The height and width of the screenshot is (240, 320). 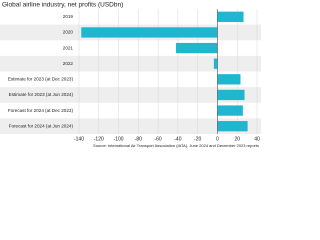 What do you see at coordinates (41, 125) in the screenshot?
I see `y-tick-label: Forecast for 2024 (at Jun 2024)` at bounding box center [41, 125].